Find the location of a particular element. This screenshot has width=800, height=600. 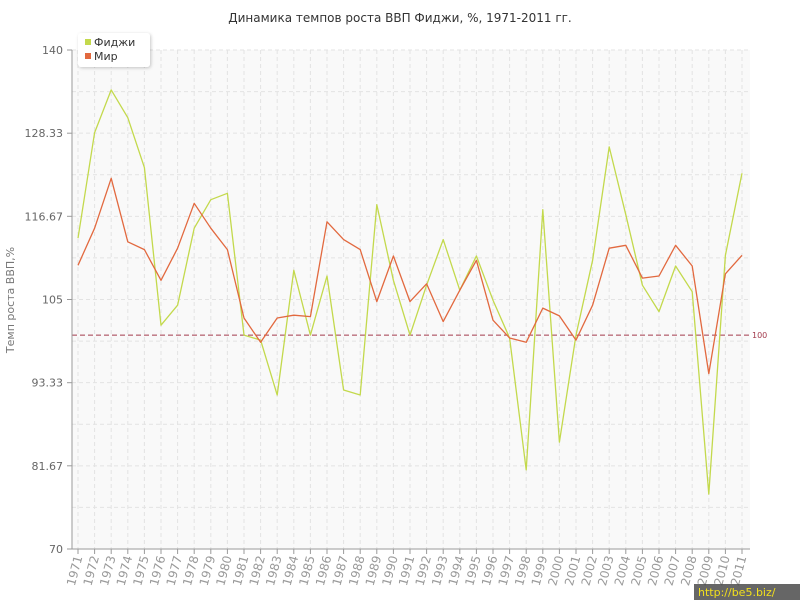

legend-swatch-fiji is located at coordinates (88, 42).